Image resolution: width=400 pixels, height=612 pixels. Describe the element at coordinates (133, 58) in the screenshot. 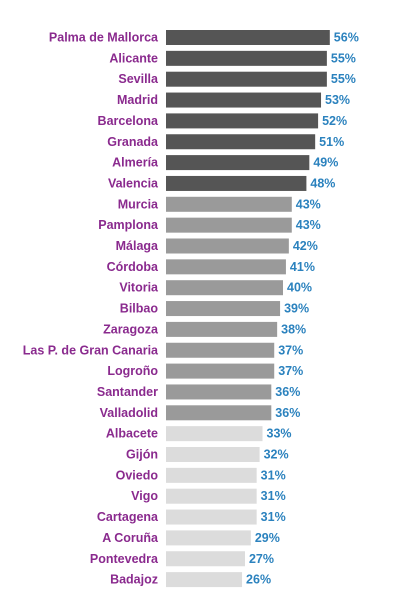

I see `category-label: Alicante` at that location.